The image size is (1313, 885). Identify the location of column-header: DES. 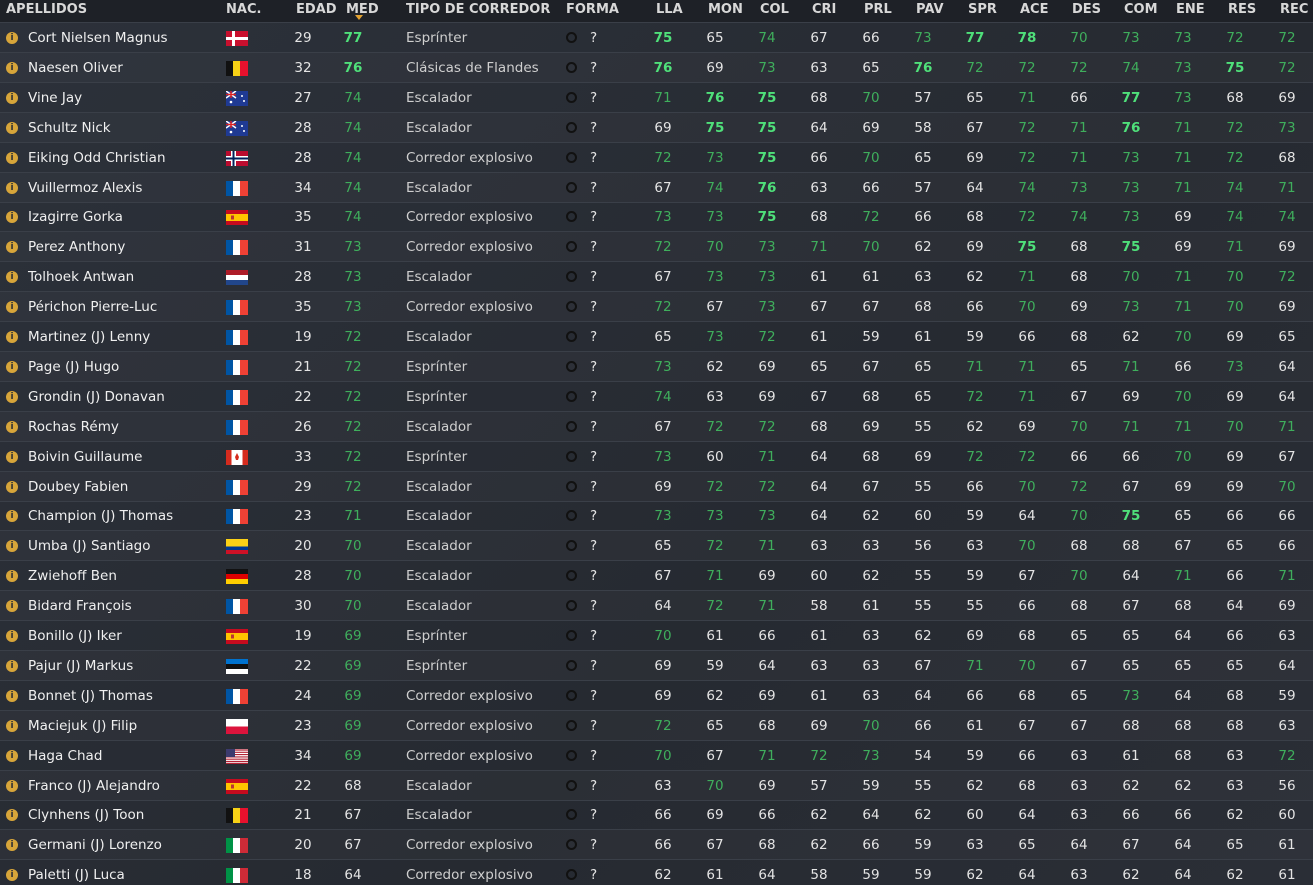
(1087, 9).